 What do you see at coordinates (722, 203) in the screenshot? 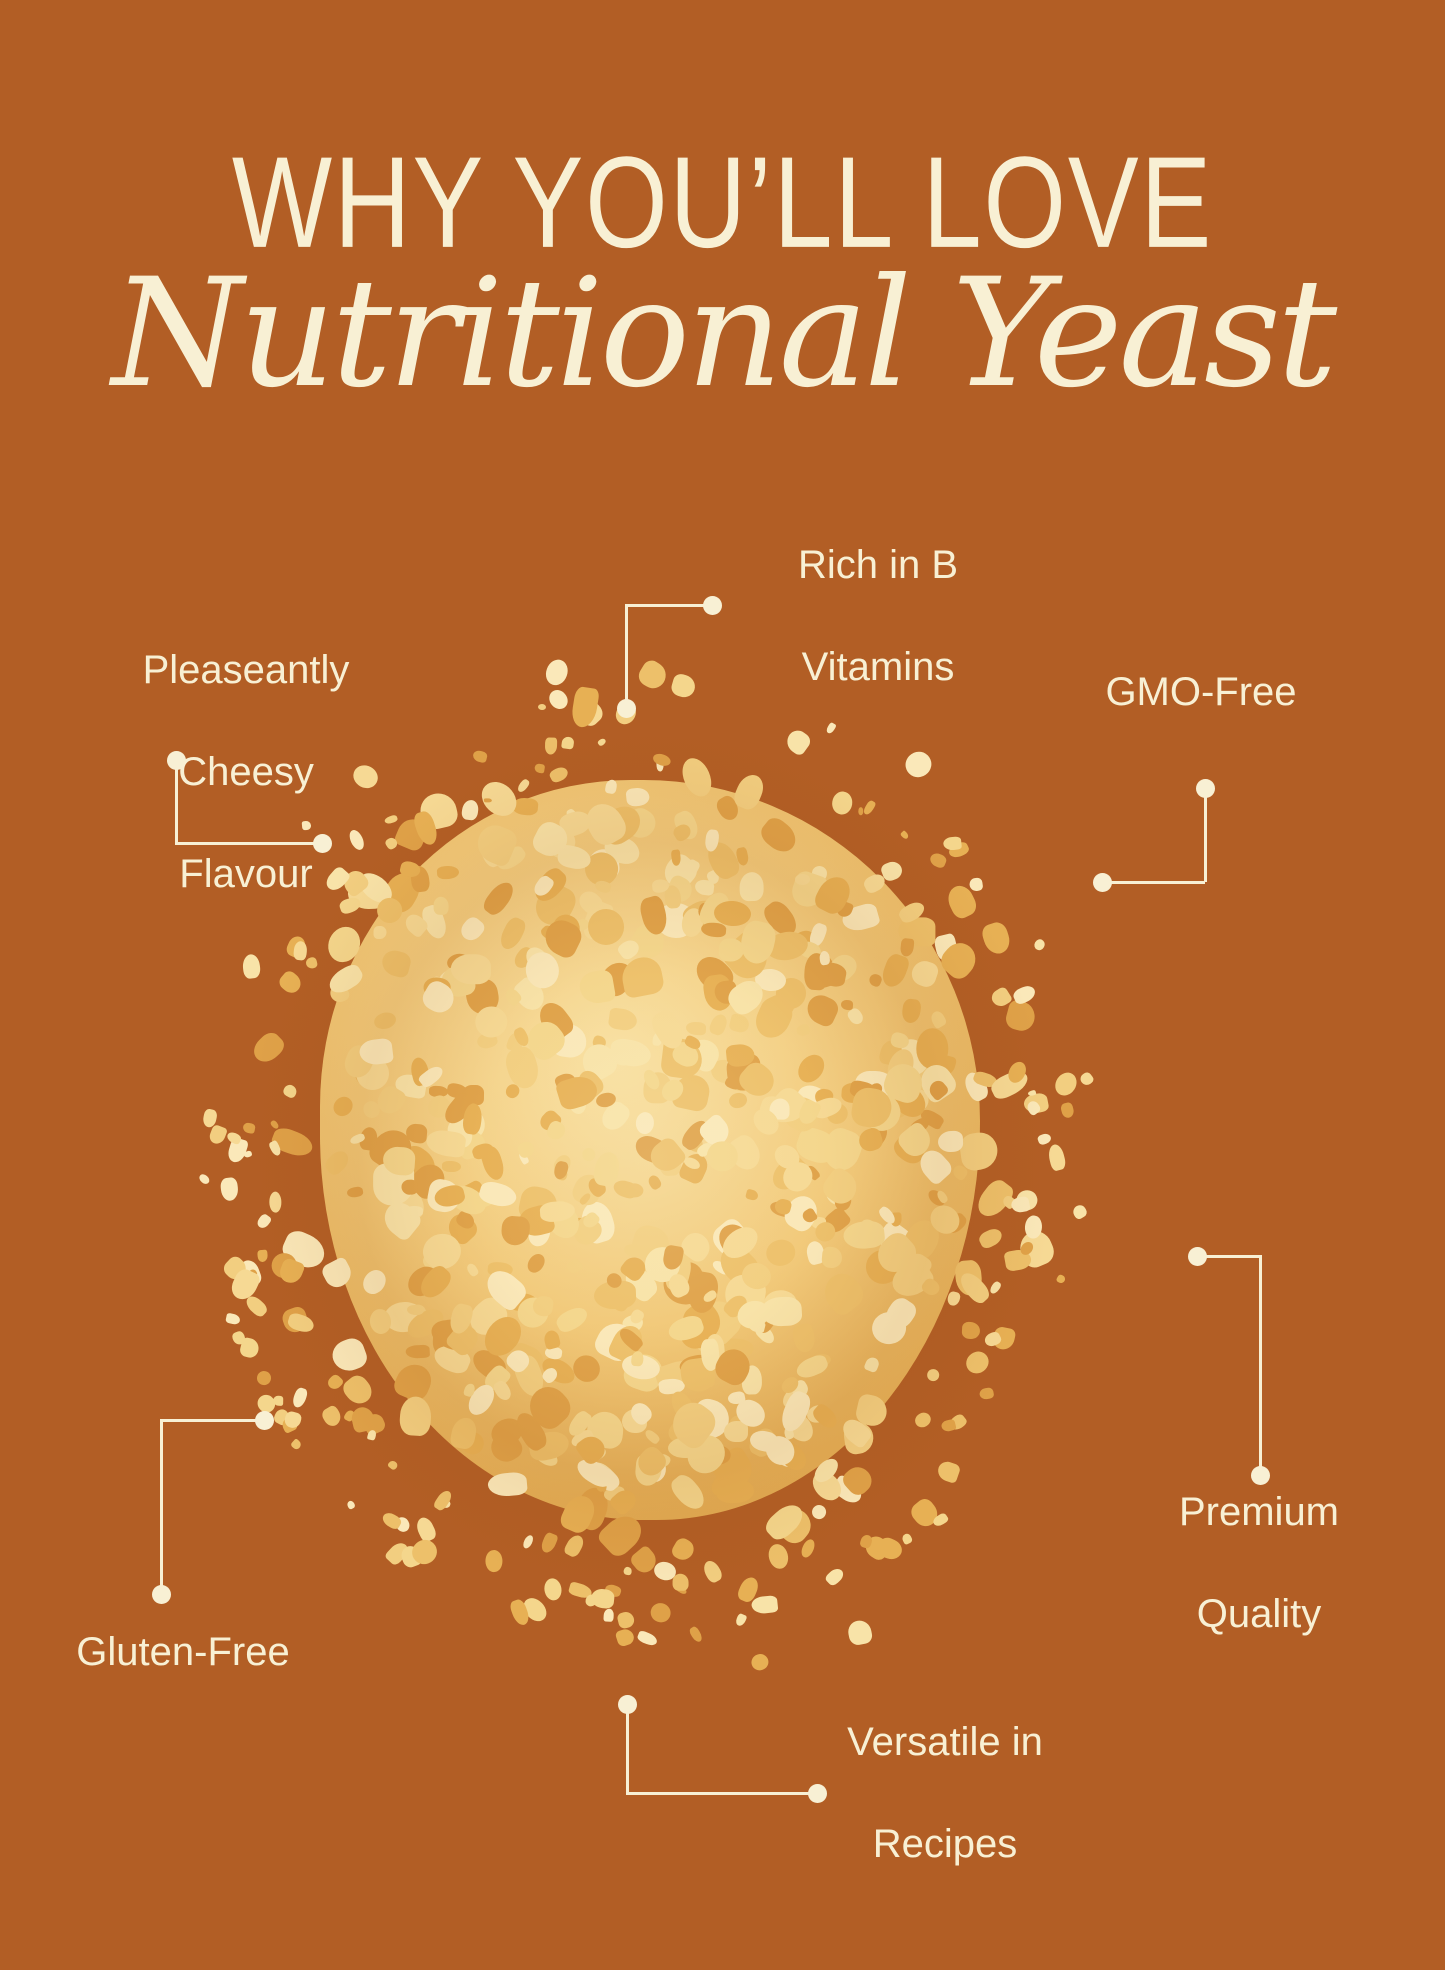
I see `poster-kicker: WHY YOU’LL LOVE` at bounding box center [722, 203].